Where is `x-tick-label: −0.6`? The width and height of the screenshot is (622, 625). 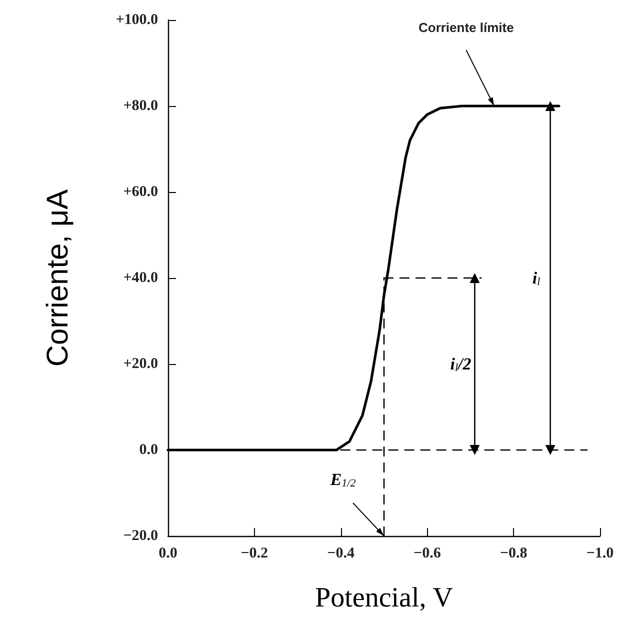
x-tick-label: −0.6 is located at coordinates (428, 554).